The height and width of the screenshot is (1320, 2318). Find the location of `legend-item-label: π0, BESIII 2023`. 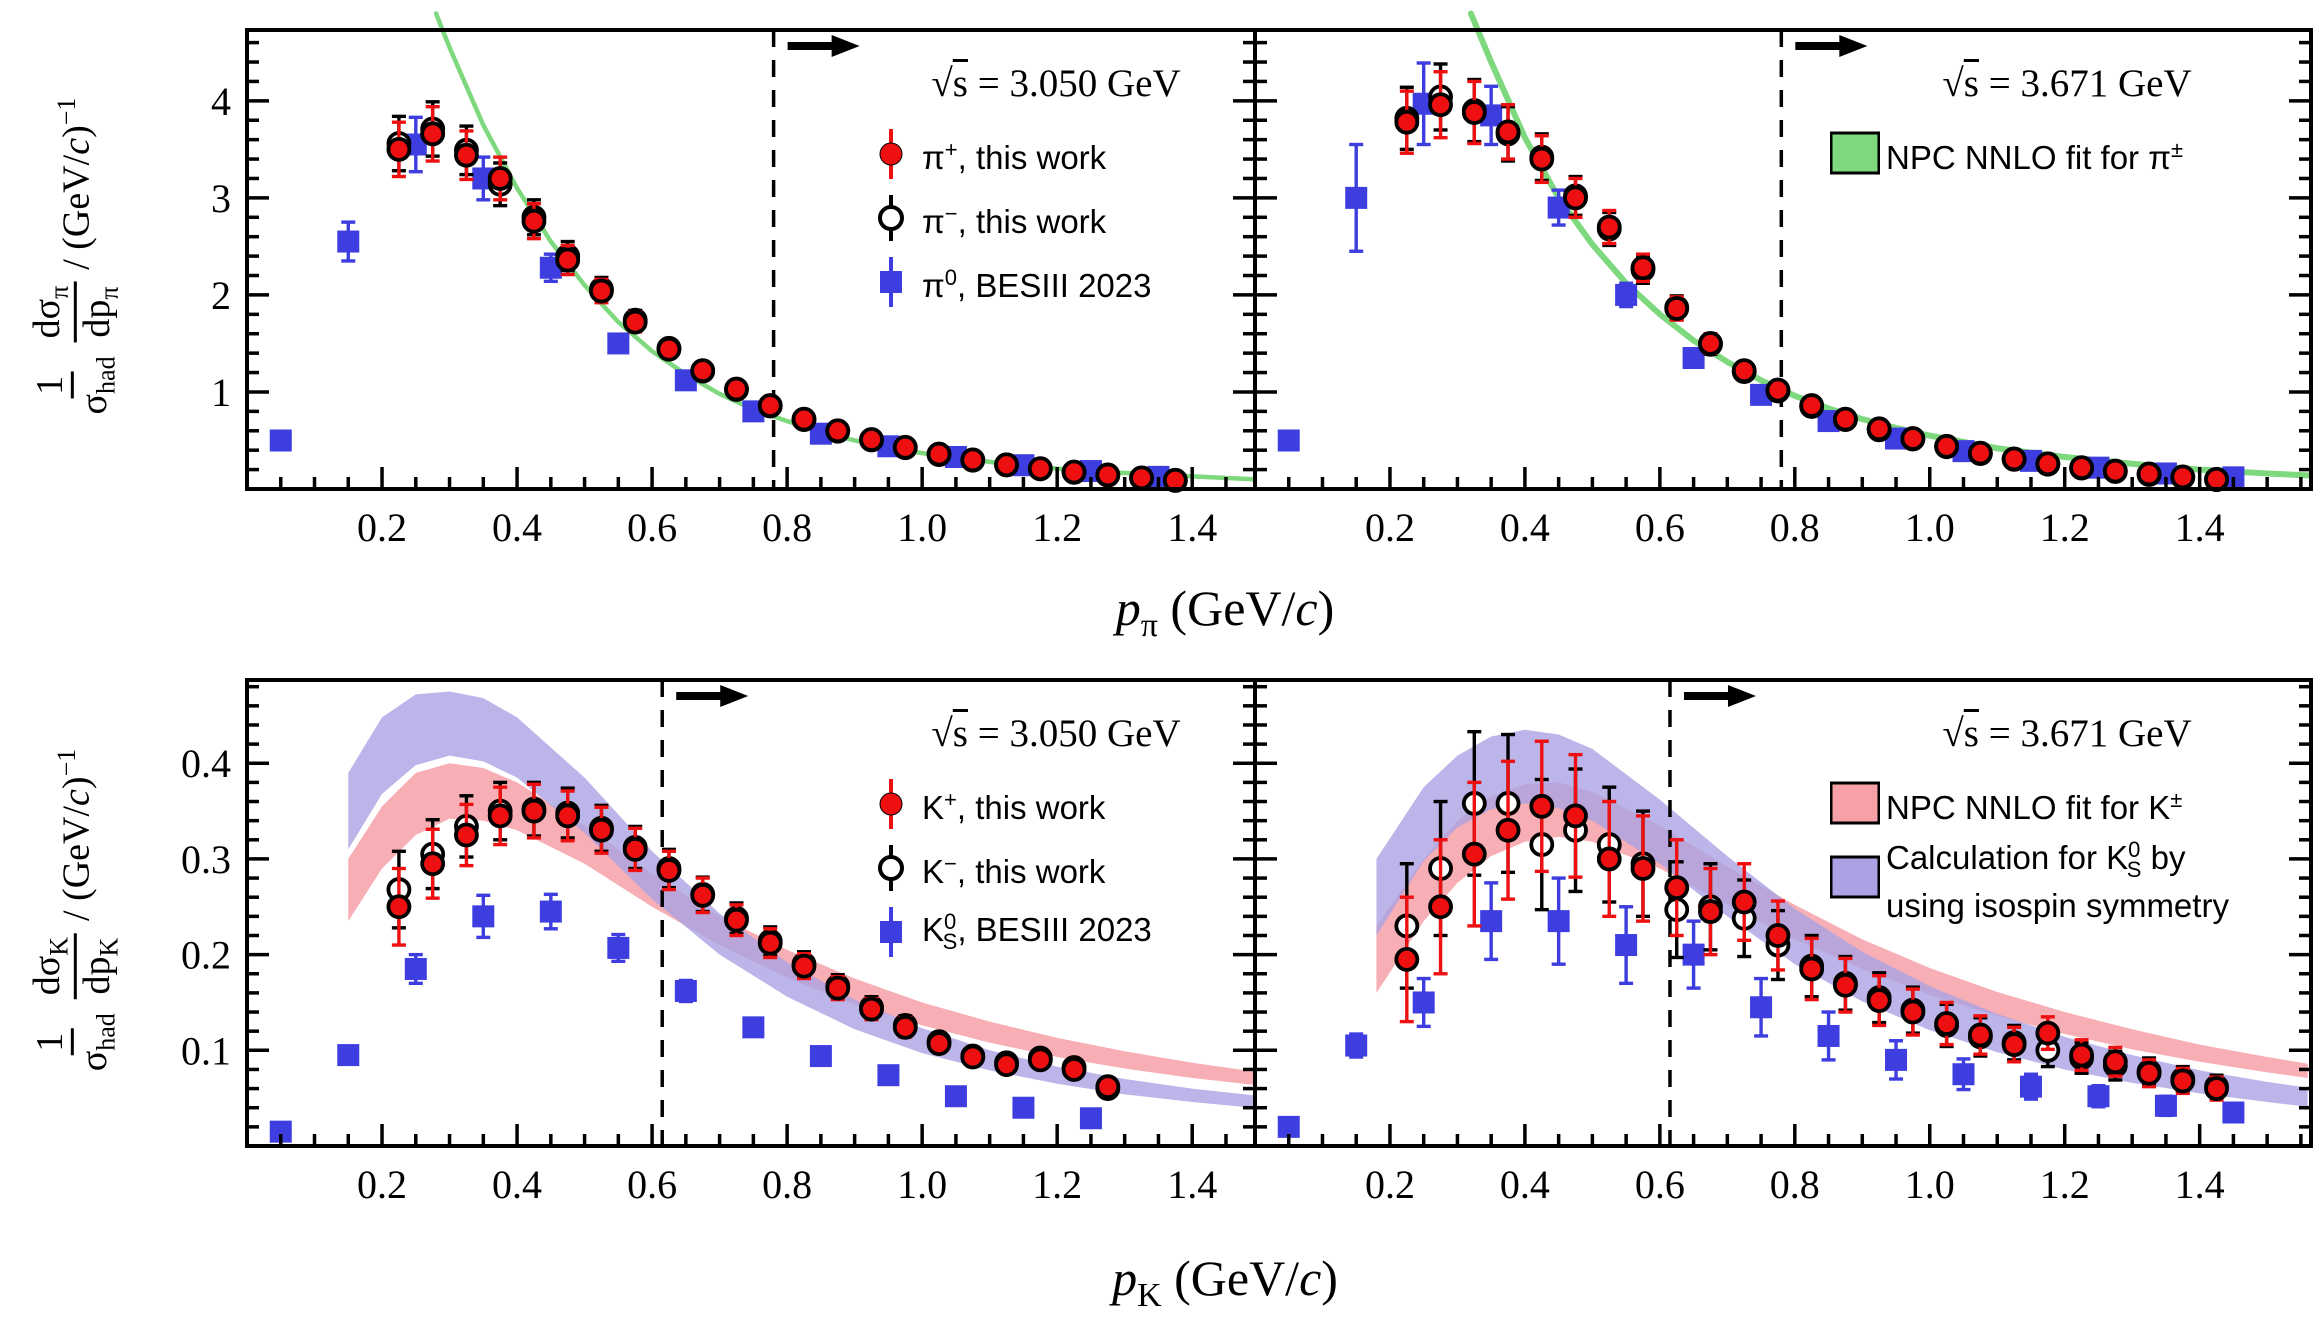

legend-item-label: π0, BESIII 2023 is located at coordinates (1037, 284).